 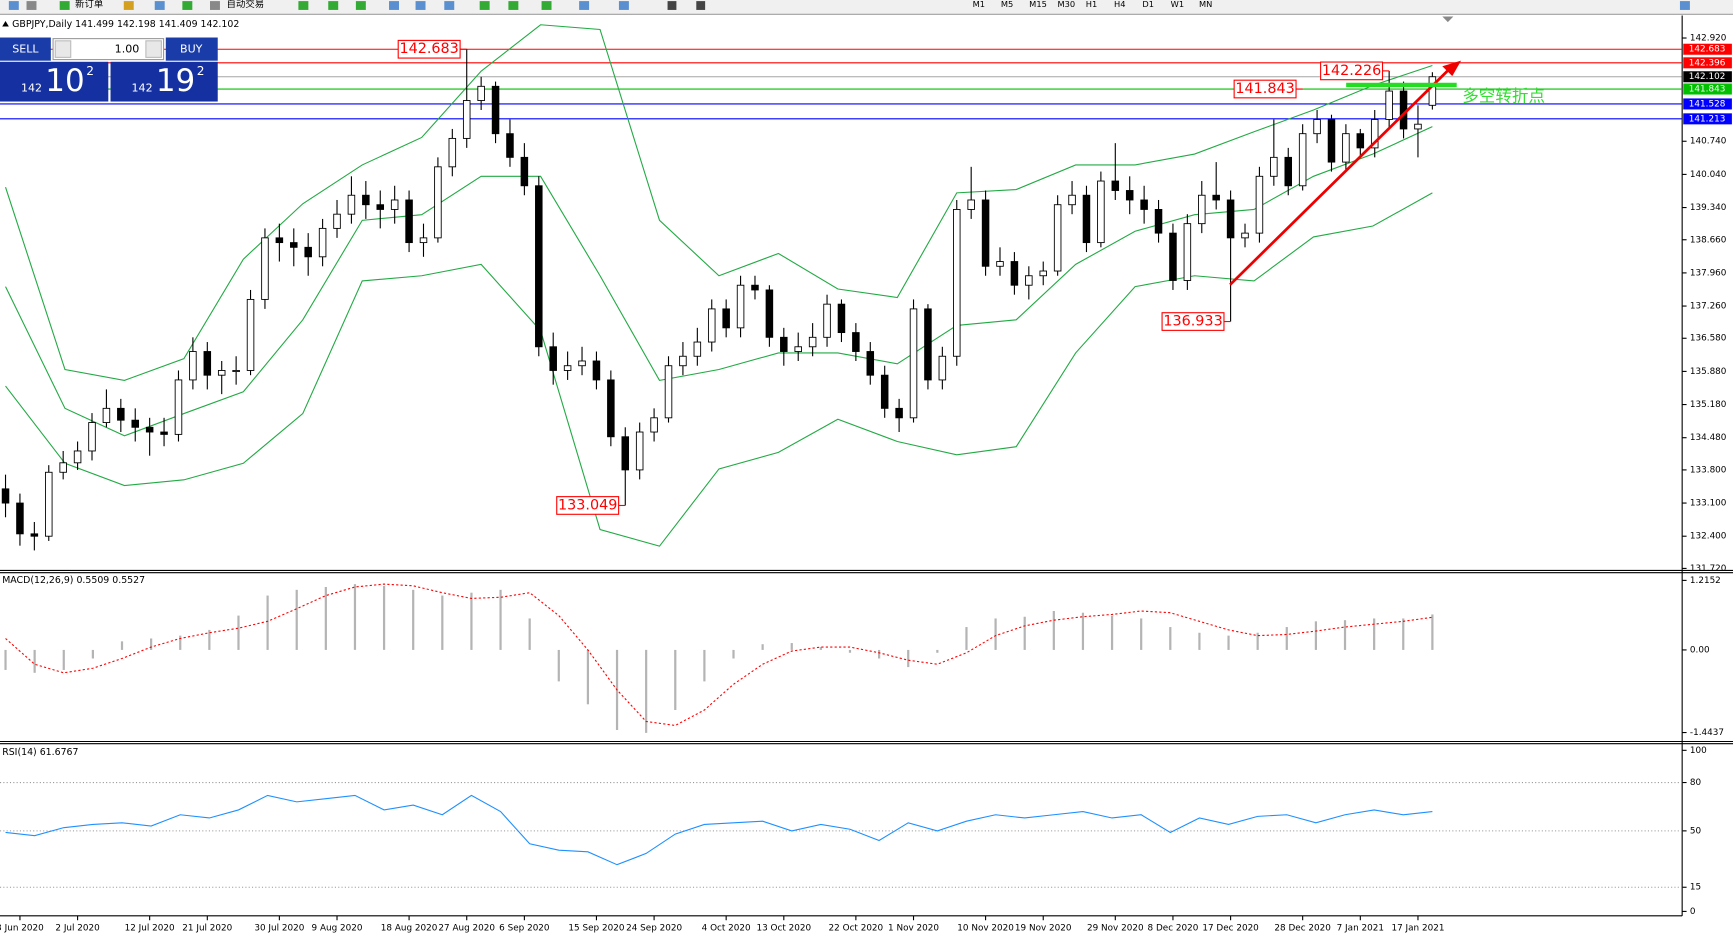 I want to click on price-level-label: 142.683, so click(x=1707, y=50).